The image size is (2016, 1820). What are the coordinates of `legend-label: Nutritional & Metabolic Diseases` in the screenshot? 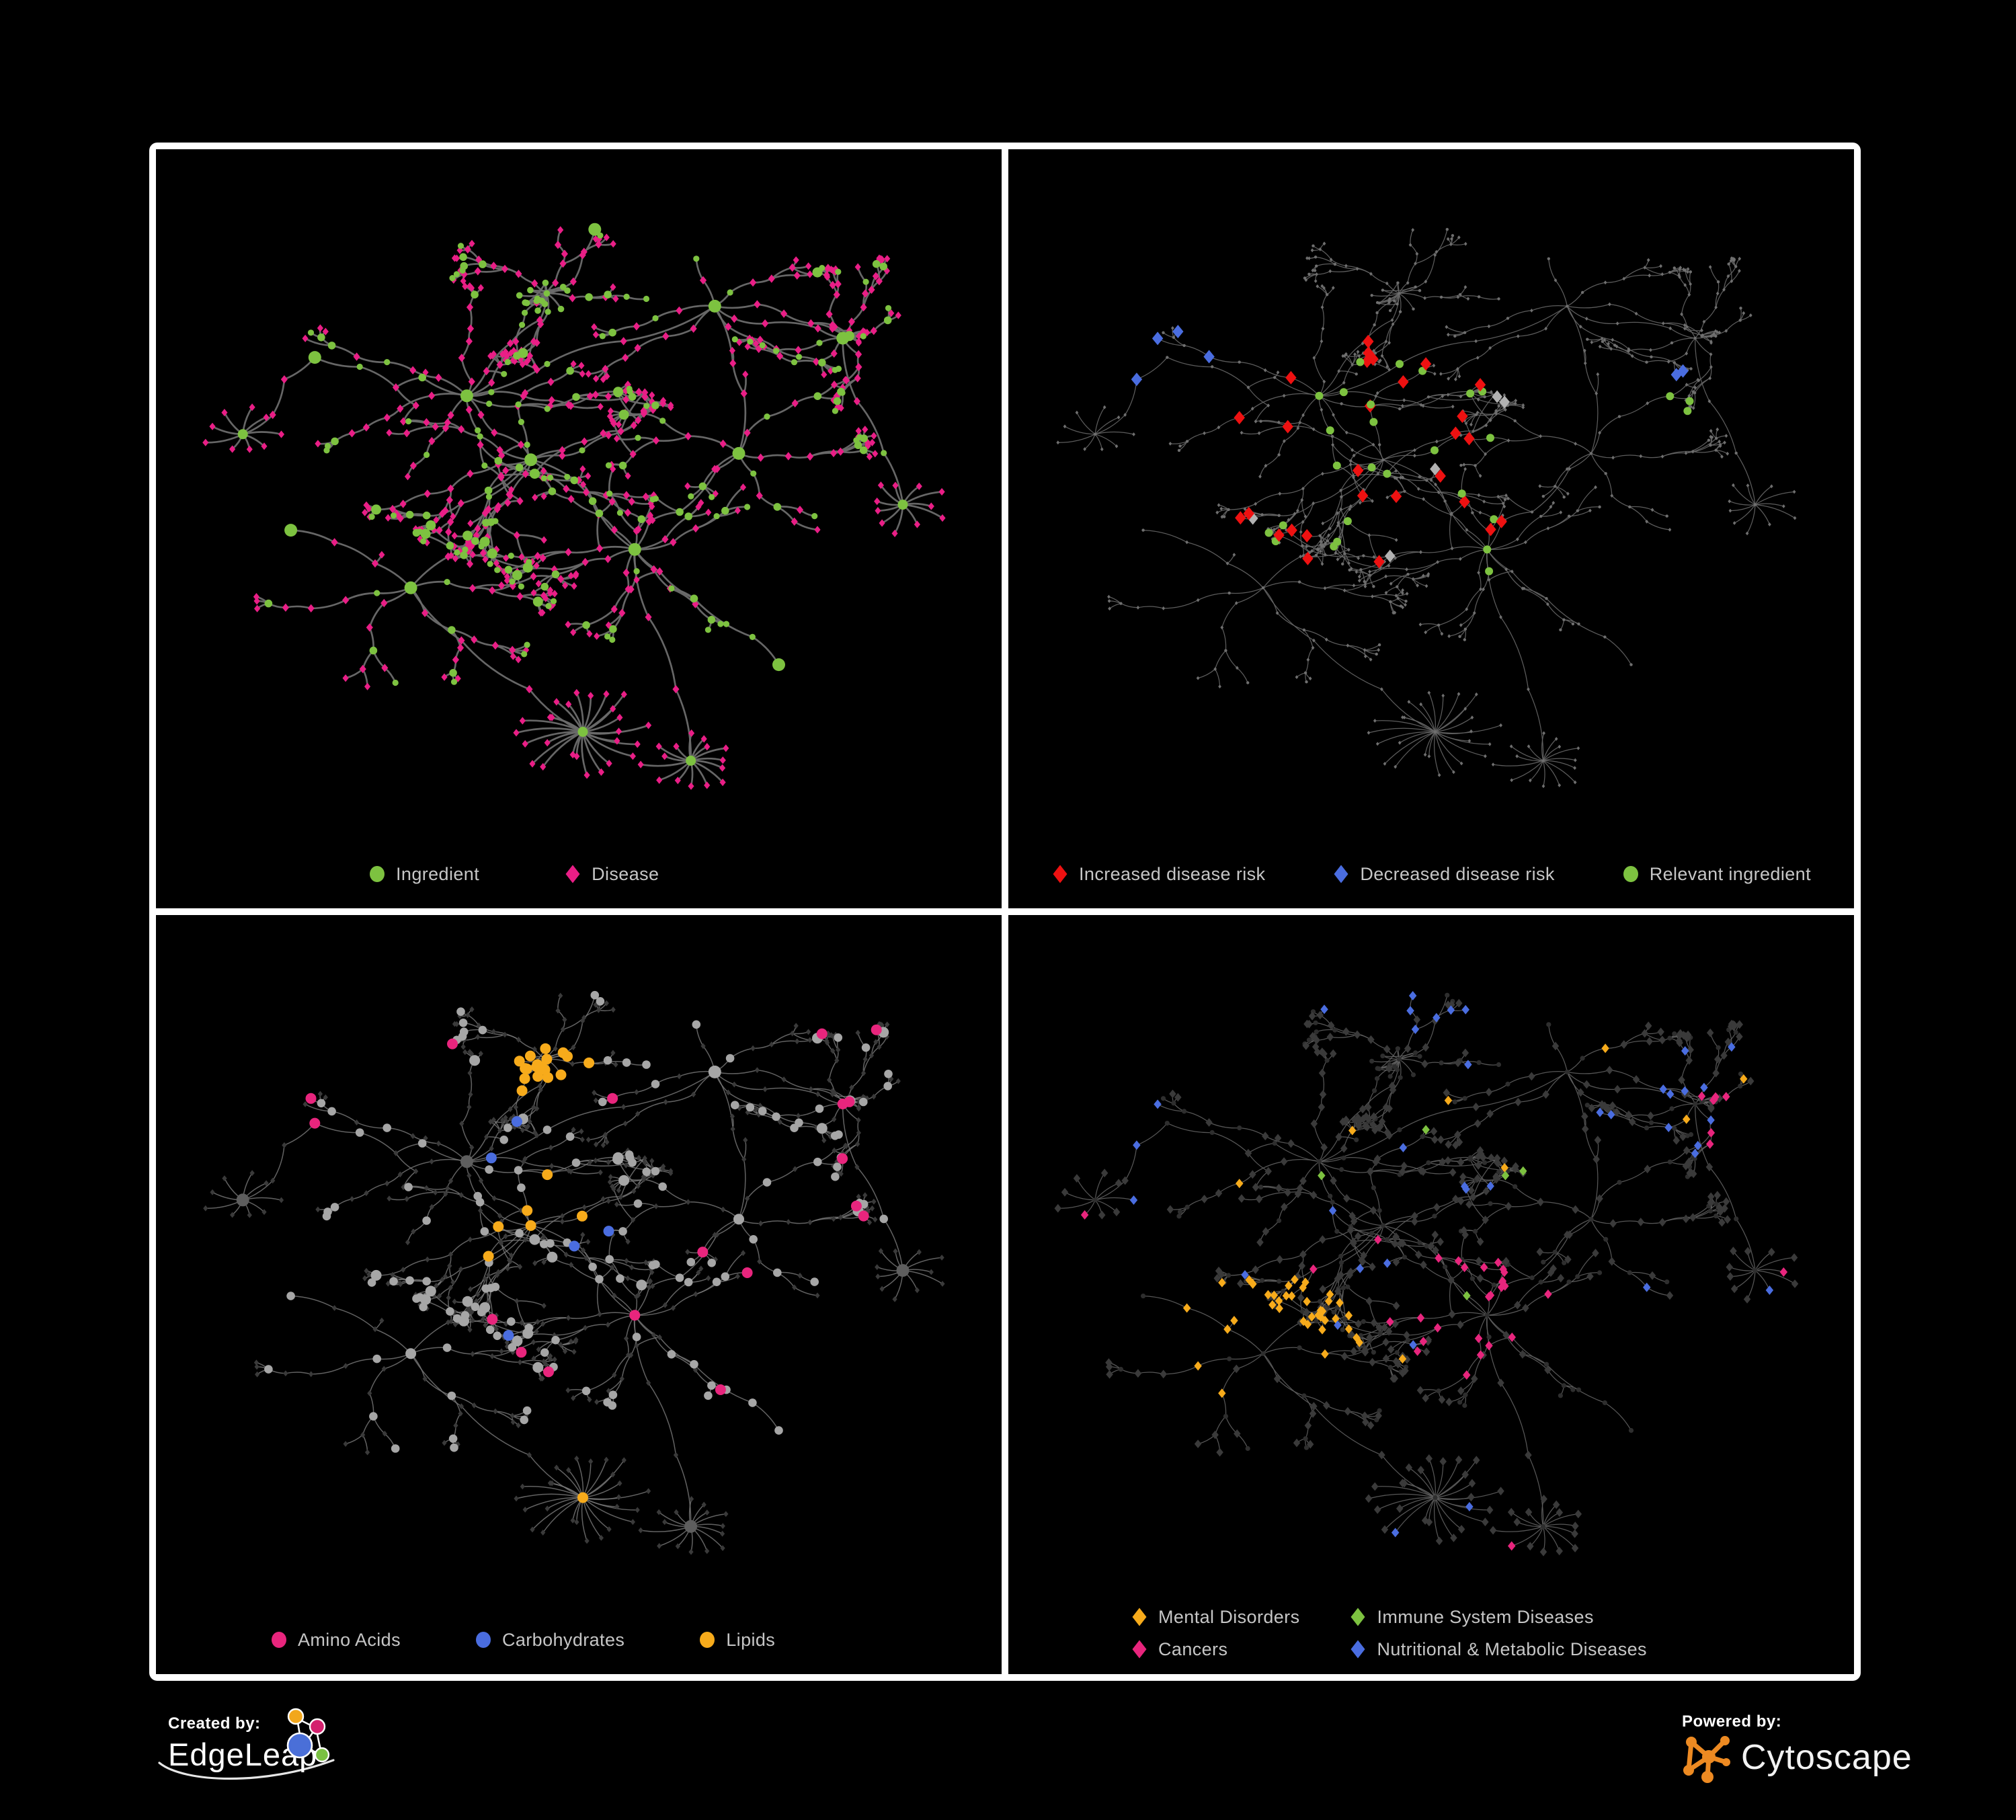 It's located at (1512, 1648).